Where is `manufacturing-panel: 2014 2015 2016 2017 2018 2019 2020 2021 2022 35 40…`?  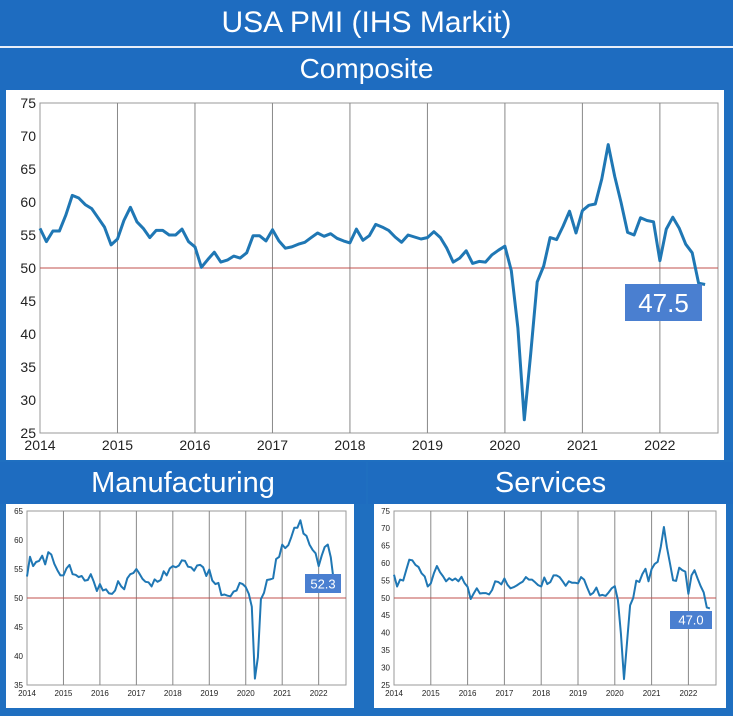
manufacturing-panel: 2014 2015 2016 2017 2018 2019 2020 2021 2022 35 40… is located at coordinates (180, 606).